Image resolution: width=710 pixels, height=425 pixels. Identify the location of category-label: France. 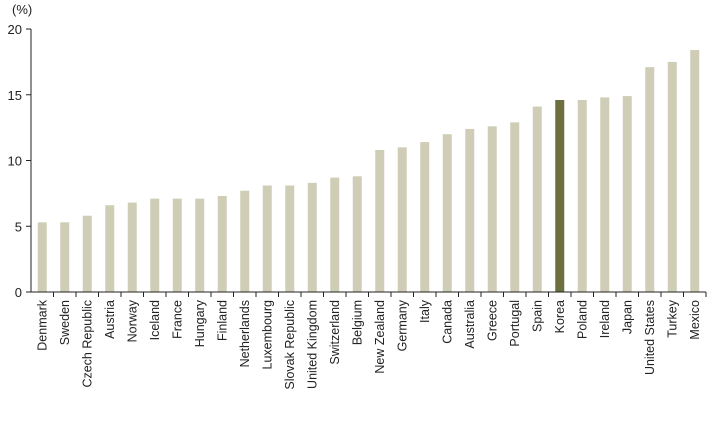
(177, 319).